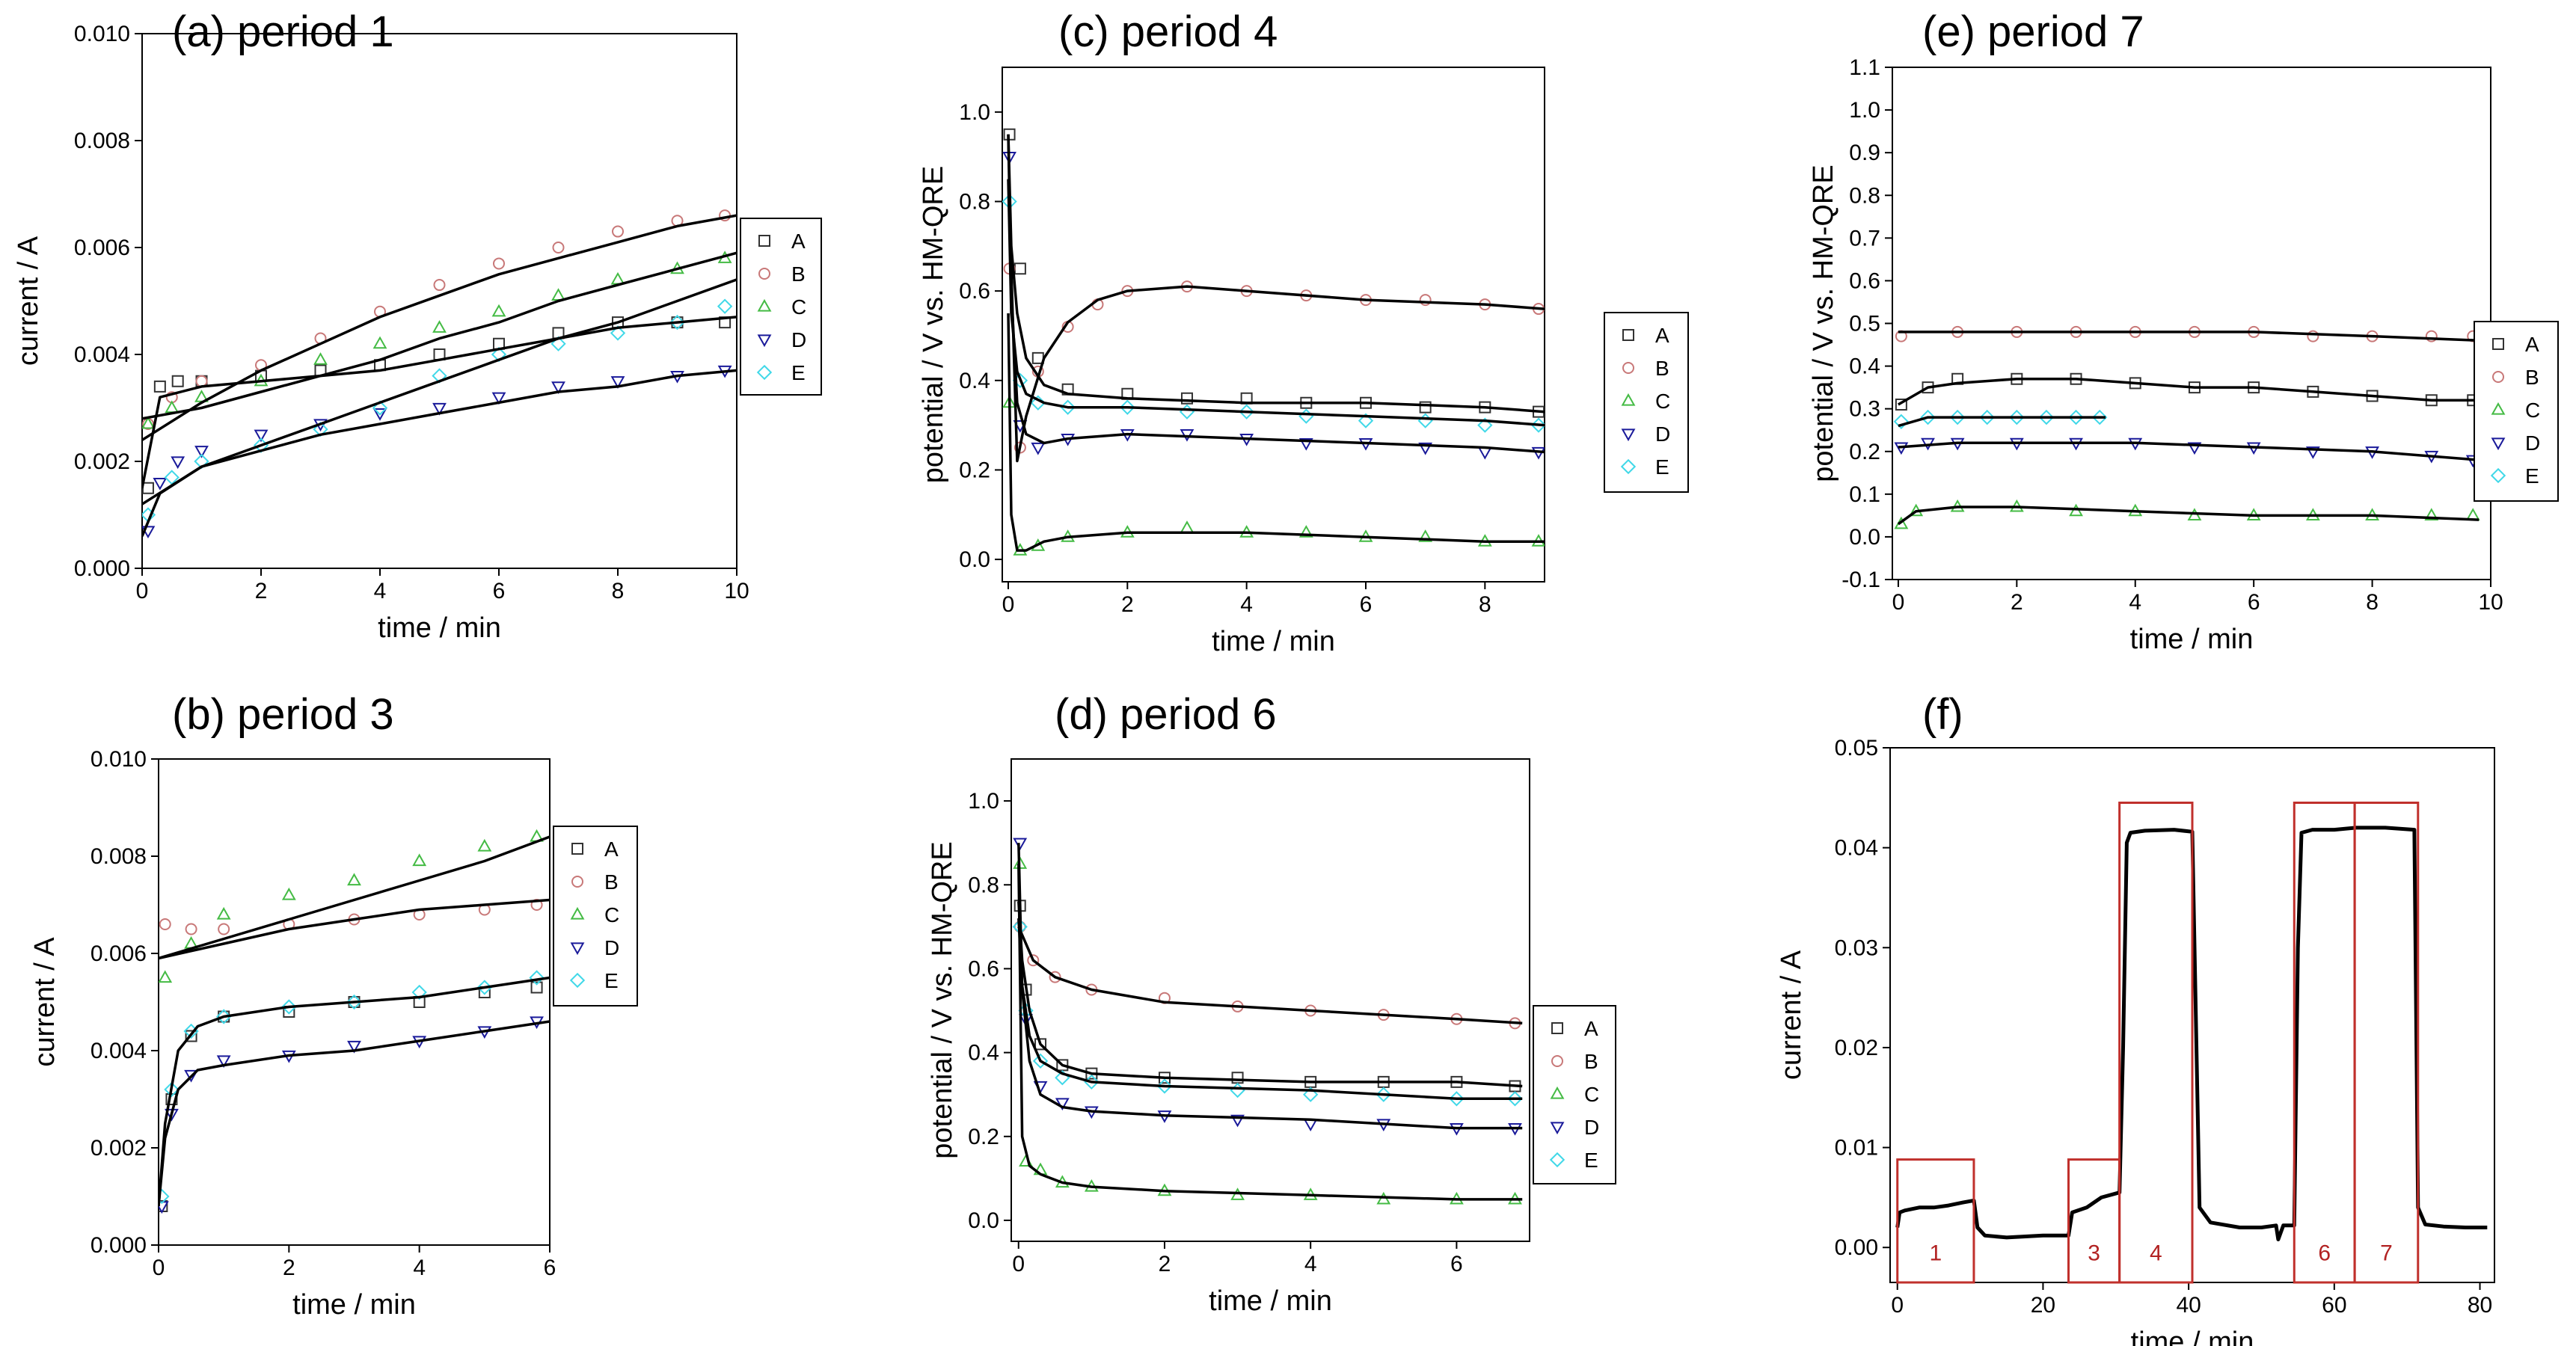  I want to click on plot-frame, so click(354, 1002).